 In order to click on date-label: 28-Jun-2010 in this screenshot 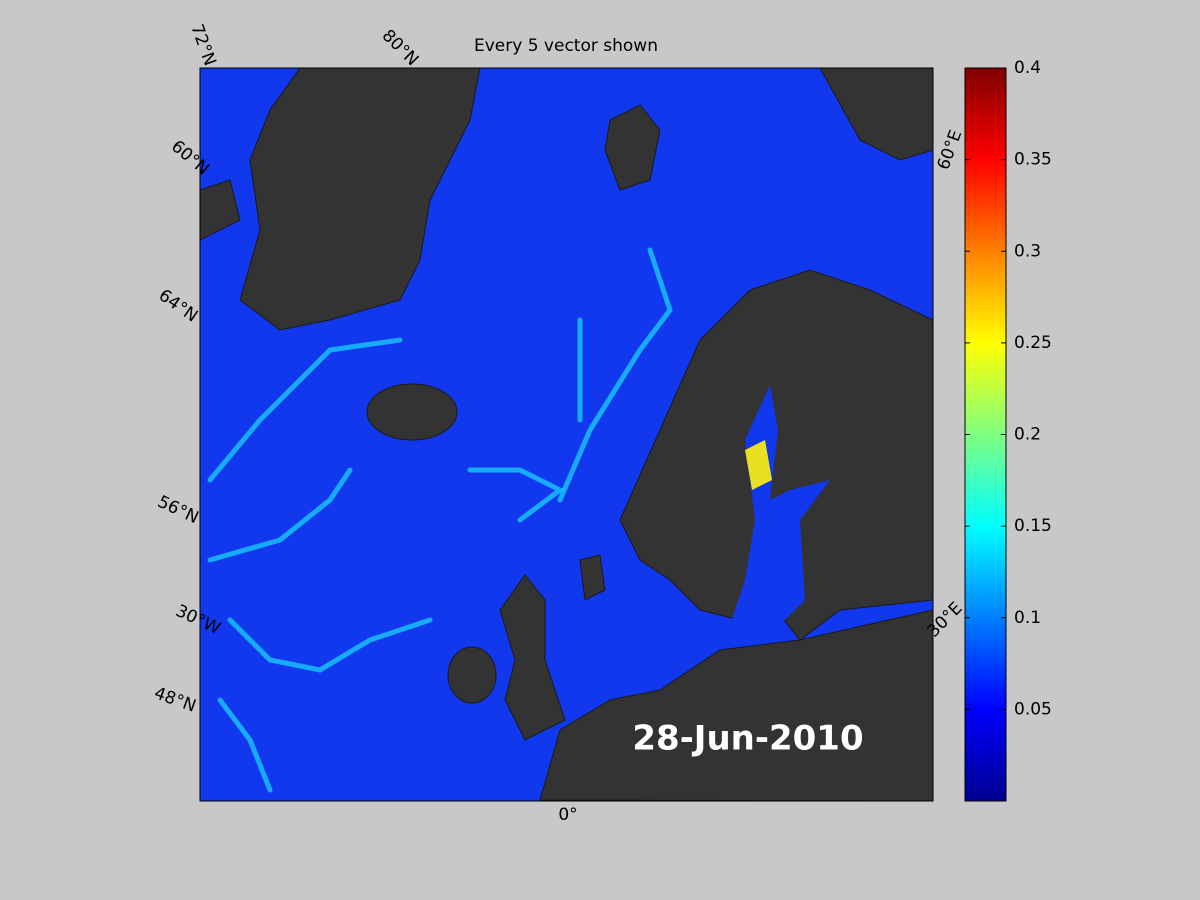, I will do `click(747, 739)`.